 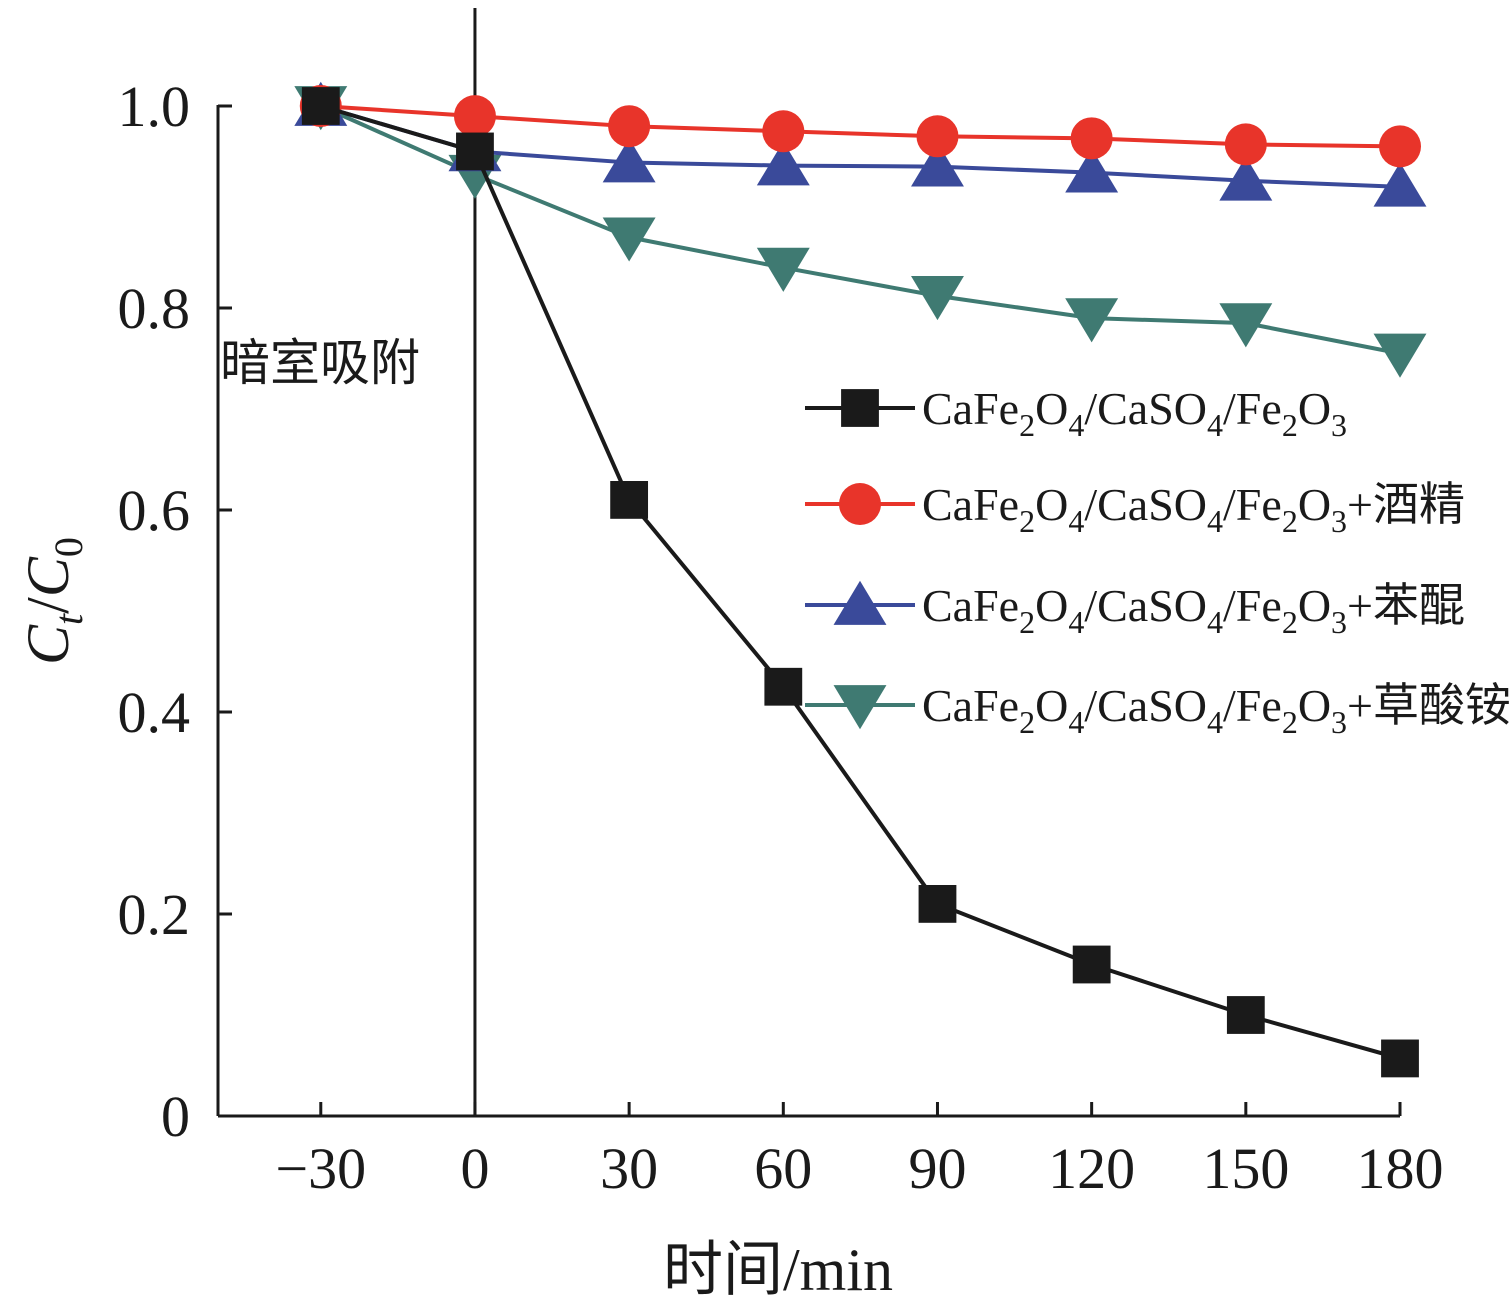 What do you see at coordinates (320, 363) in the screenshot?
I see `dark-adsorption-label: 暗室吸附` at bounding box center [320, 363].